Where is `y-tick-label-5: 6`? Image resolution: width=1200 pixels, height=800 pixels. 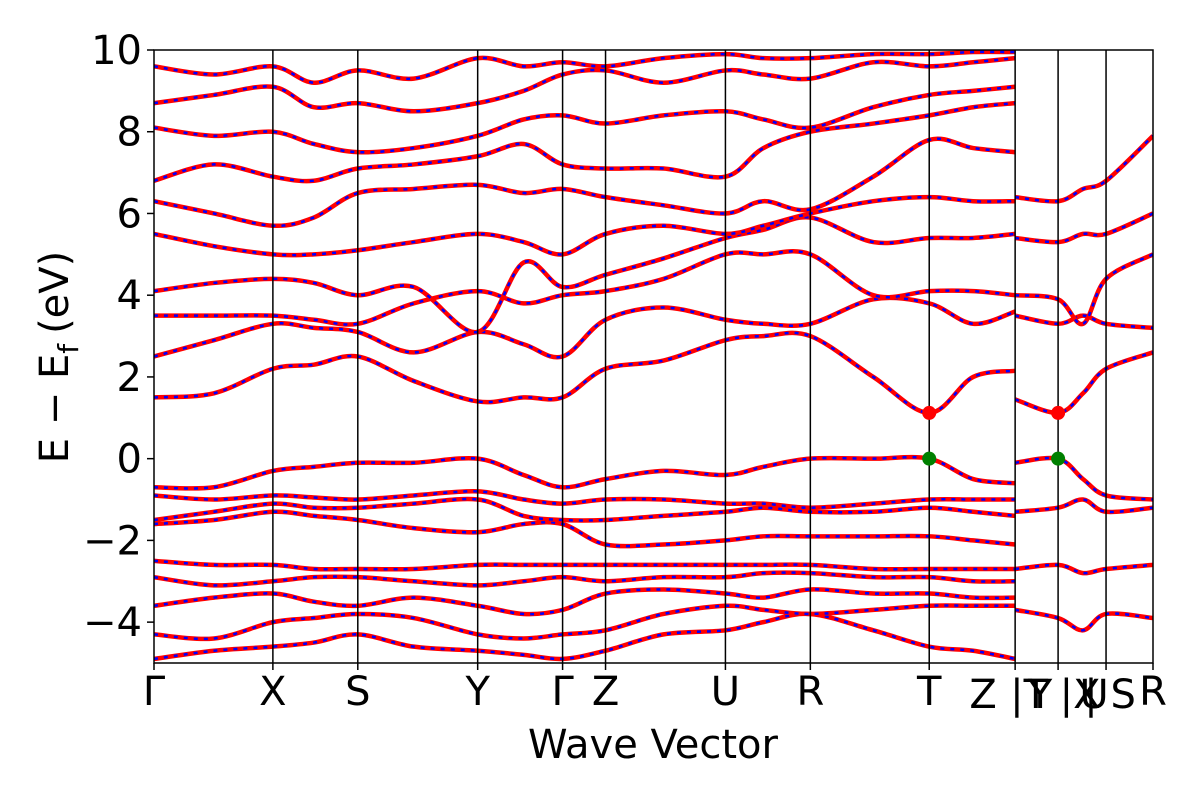 y-tick-label-5: 6 is located at coordinates (129, 214).